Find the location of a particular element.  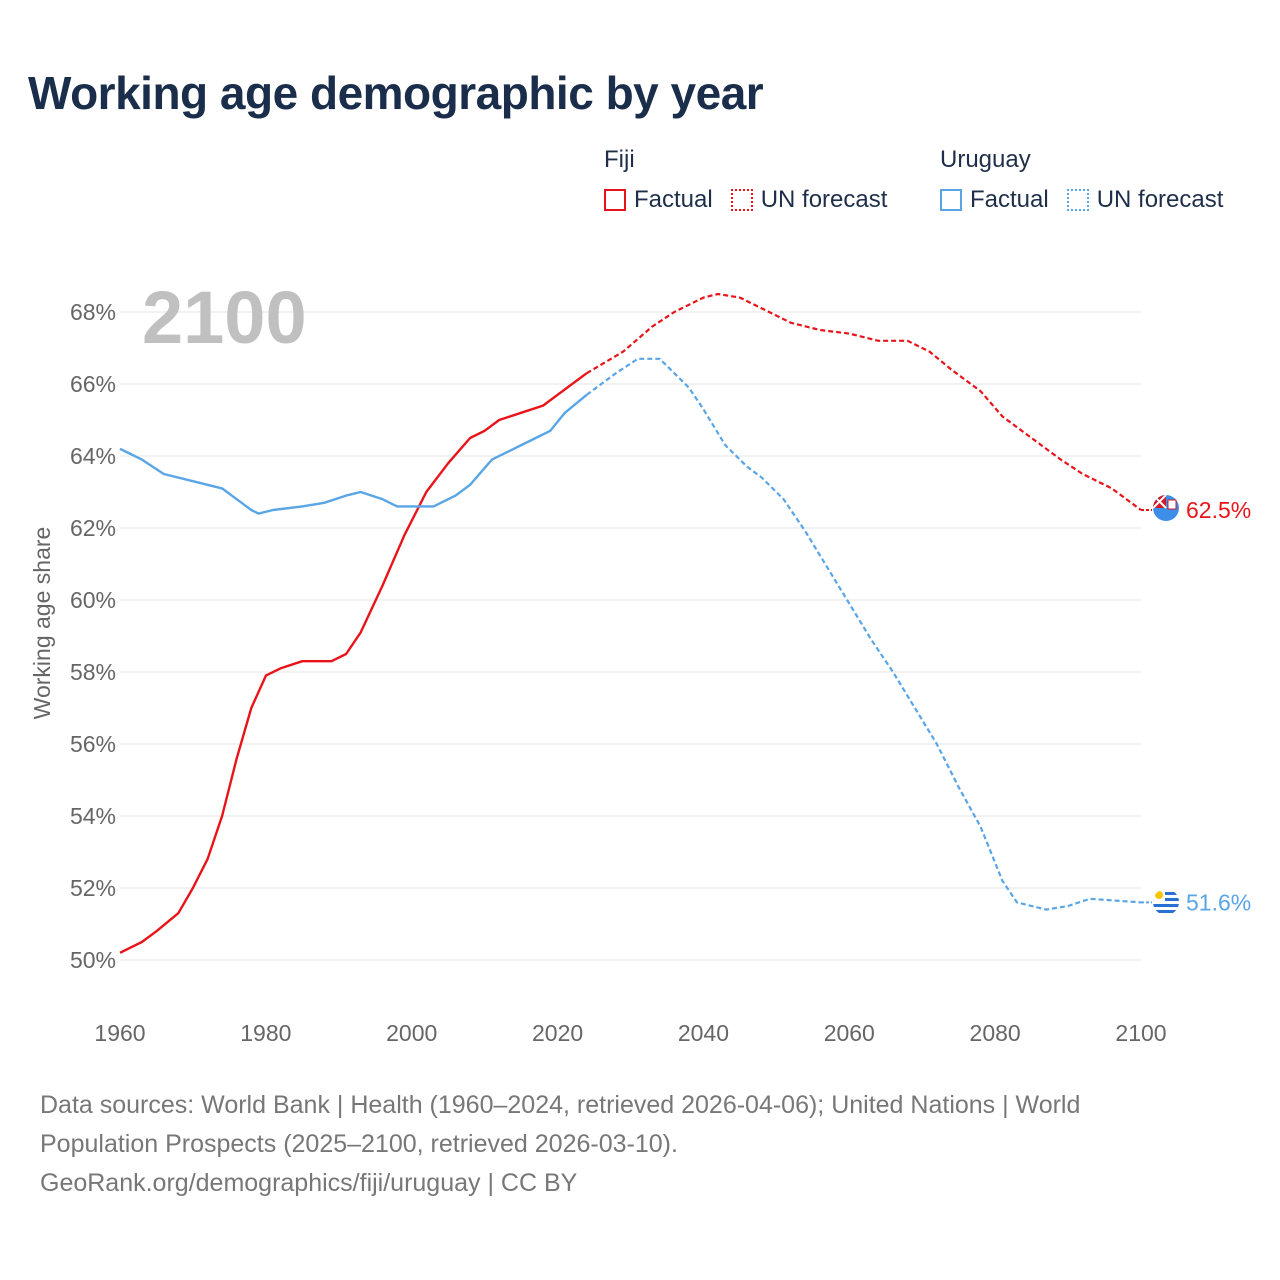

y-tick-label: 50% is located at coordinates (93, 960).